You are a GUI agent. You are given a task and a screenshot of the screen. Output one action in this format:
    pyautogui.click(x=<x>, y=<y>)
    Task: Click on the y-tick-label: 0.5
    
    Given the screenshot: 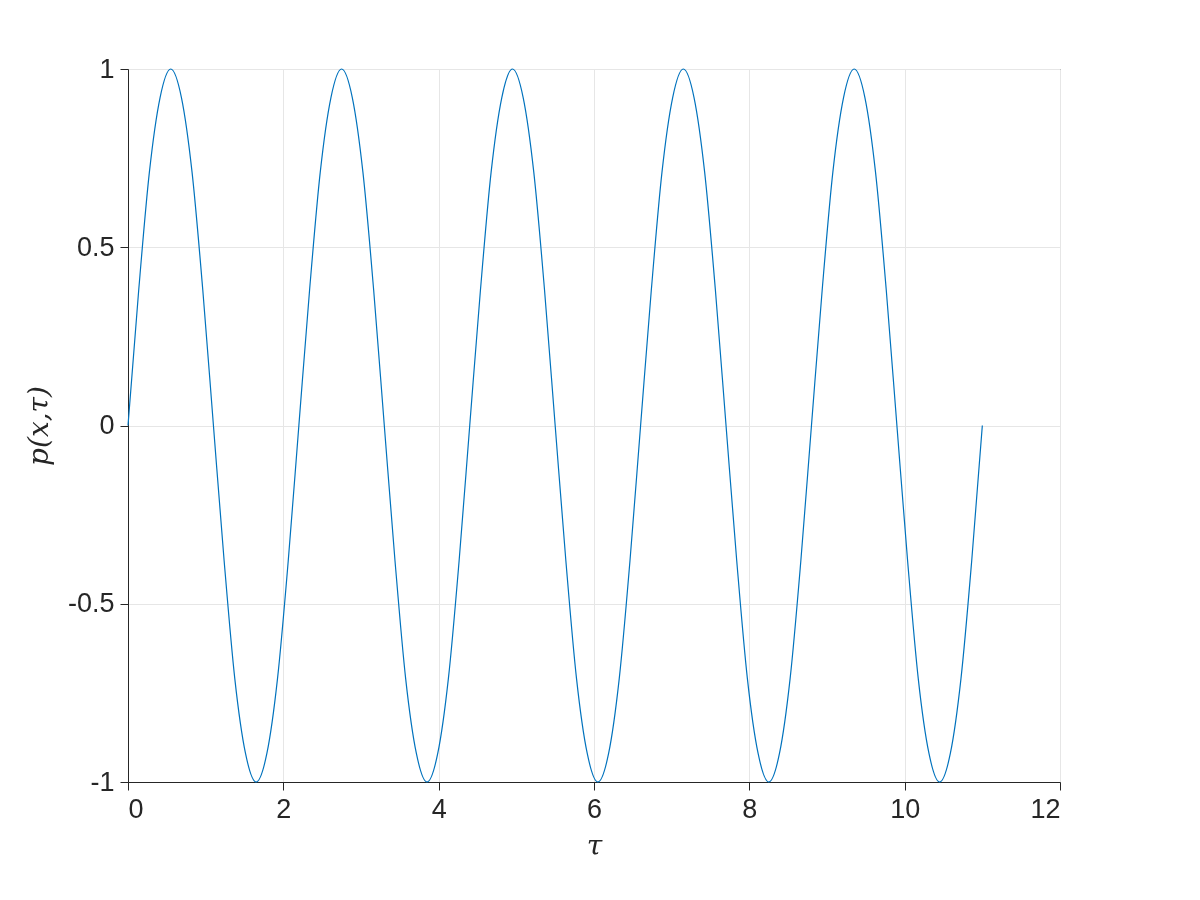 What is the action you would take?
    pyautogui.click(x=95, y=246)
    